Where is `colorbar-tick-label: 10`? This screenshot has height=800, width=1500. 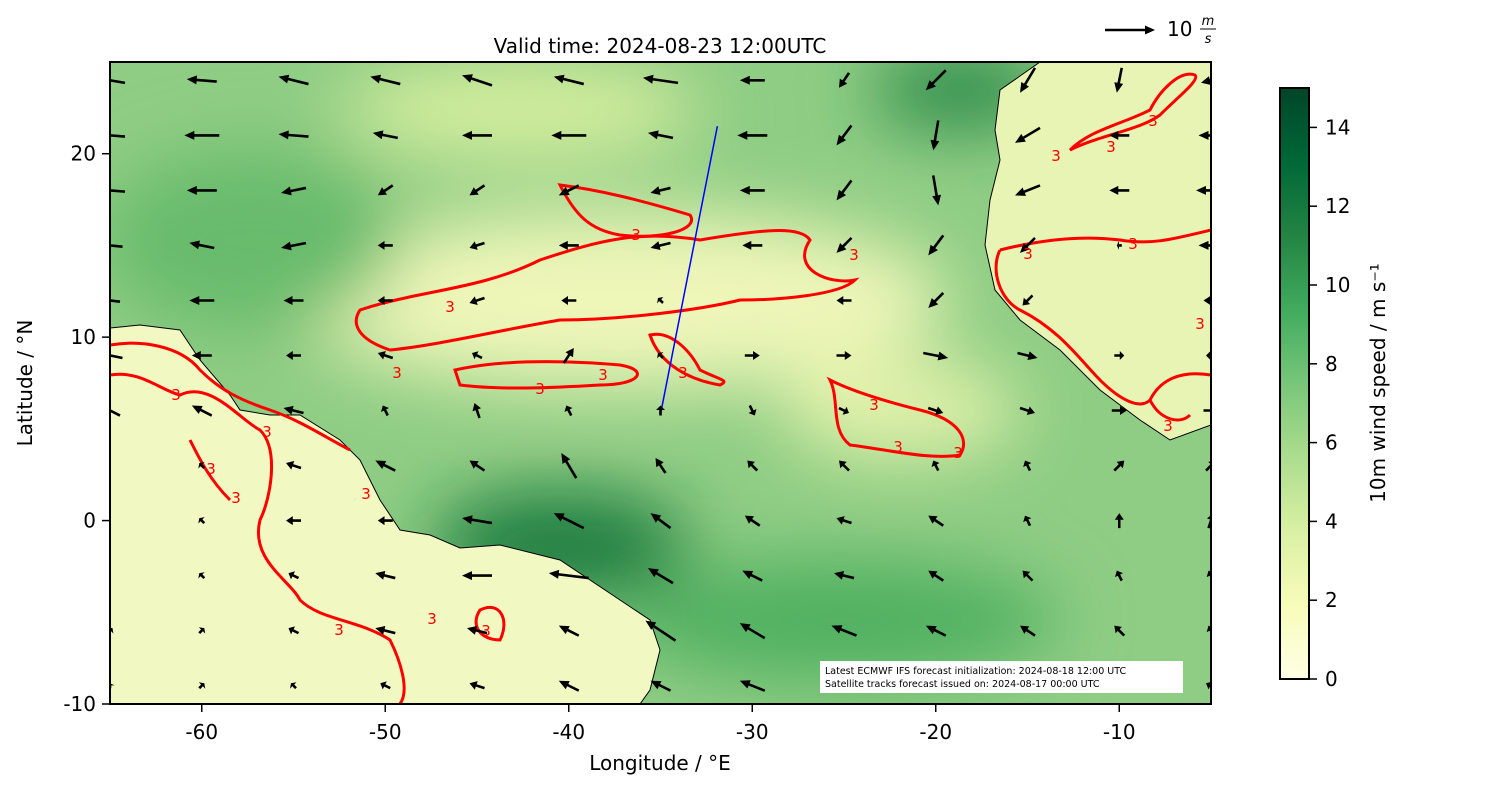 colorbar-tick-label: 10 is located at coordinates (1337, 285).